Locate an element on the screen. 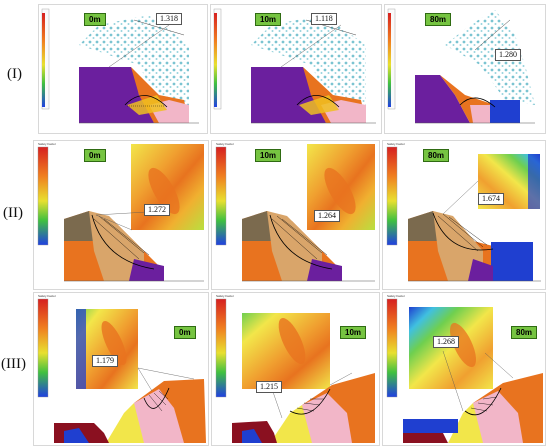  row-label-II: (II) is located at coordinates (13, 213).